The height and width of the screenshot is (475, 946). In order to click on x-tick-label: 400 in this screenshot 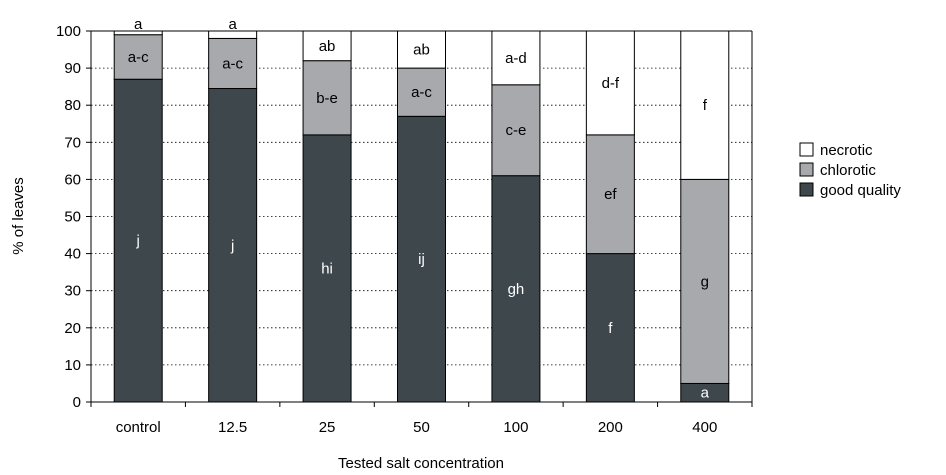, I will do `click(704, 427)`.